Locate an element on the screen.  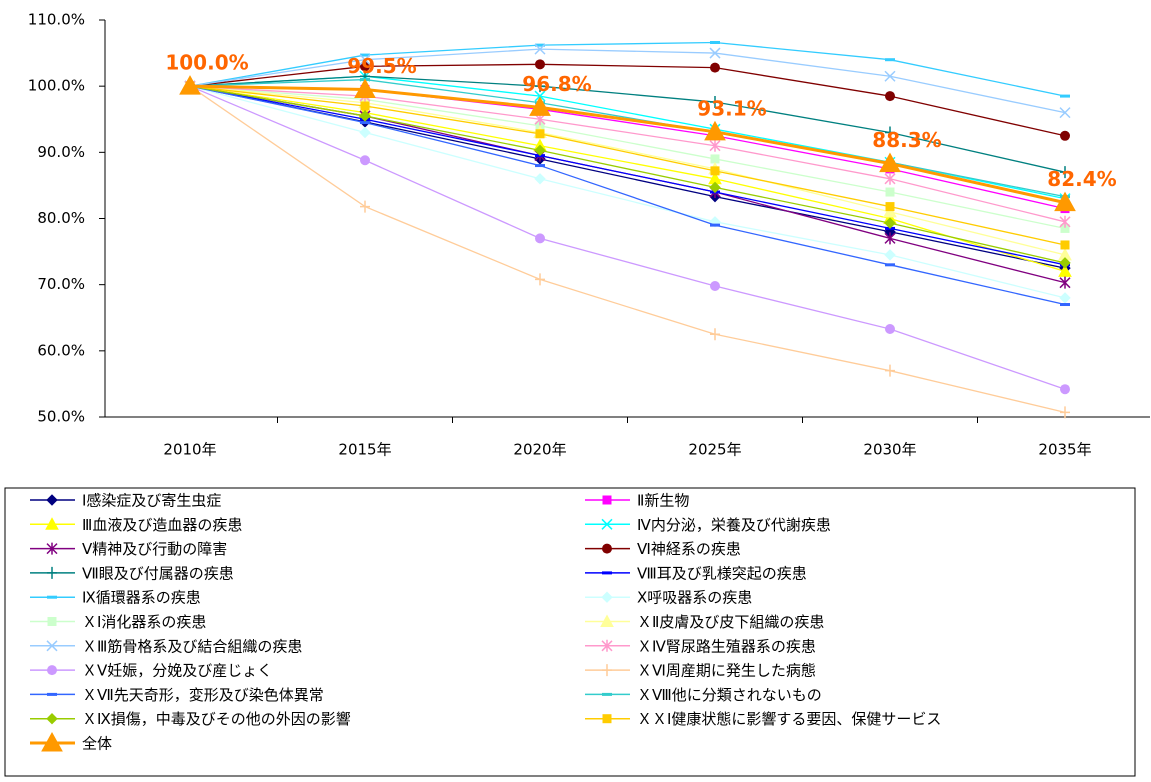
y-tick-label: 80.0% is located at coordinates (61, 218).